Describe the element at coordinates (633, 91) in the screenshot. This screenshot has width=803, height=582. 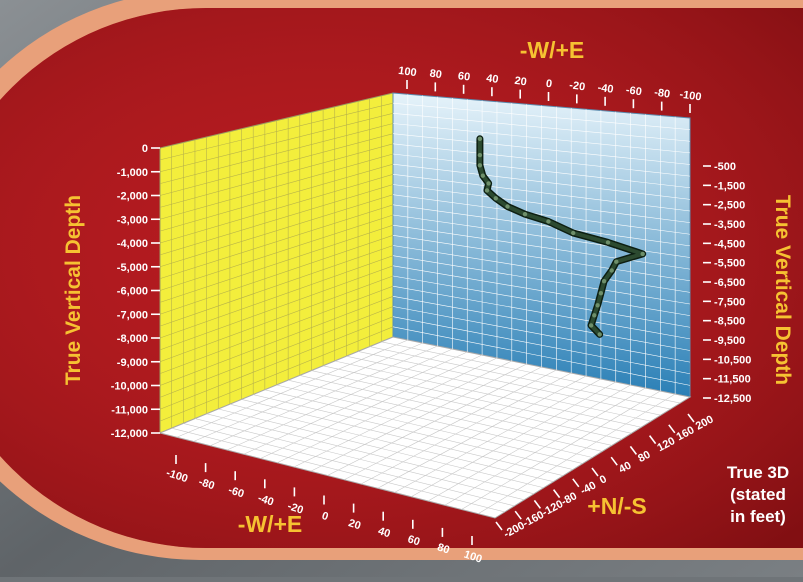
I see `top-x-tick-label: -60` at that location.